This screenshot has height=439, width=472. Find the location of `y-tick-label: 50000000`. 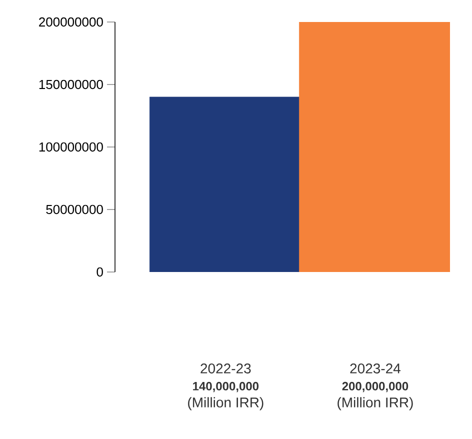

y-tick-label: 50000000 is located at coordinates (74, 209).